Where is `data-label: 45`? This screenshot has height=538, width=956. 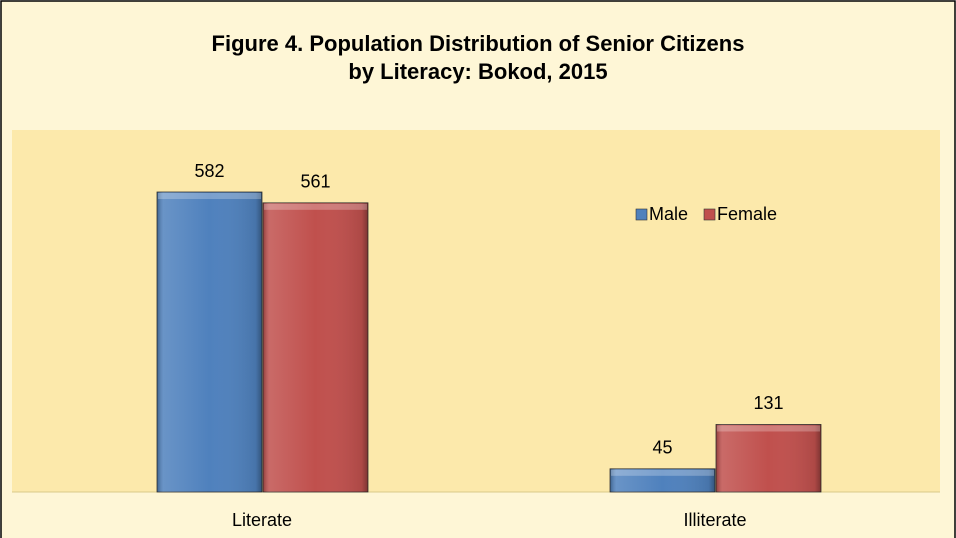
data-label: 45 is located at coordinates (662, 448).